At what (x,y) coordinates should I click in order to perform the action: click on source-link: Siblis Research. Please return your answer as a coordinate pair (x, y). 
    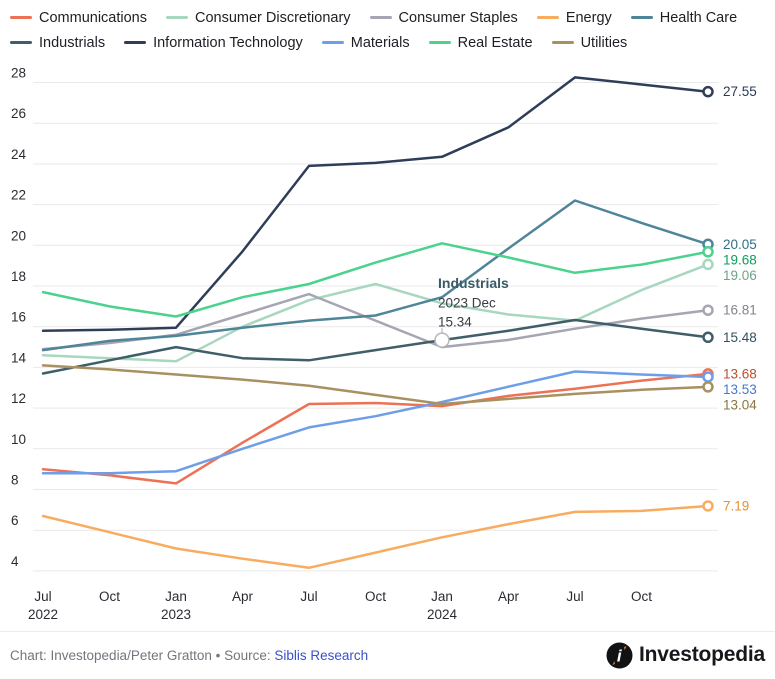
    Looking at the image, I should click on (321, 655).